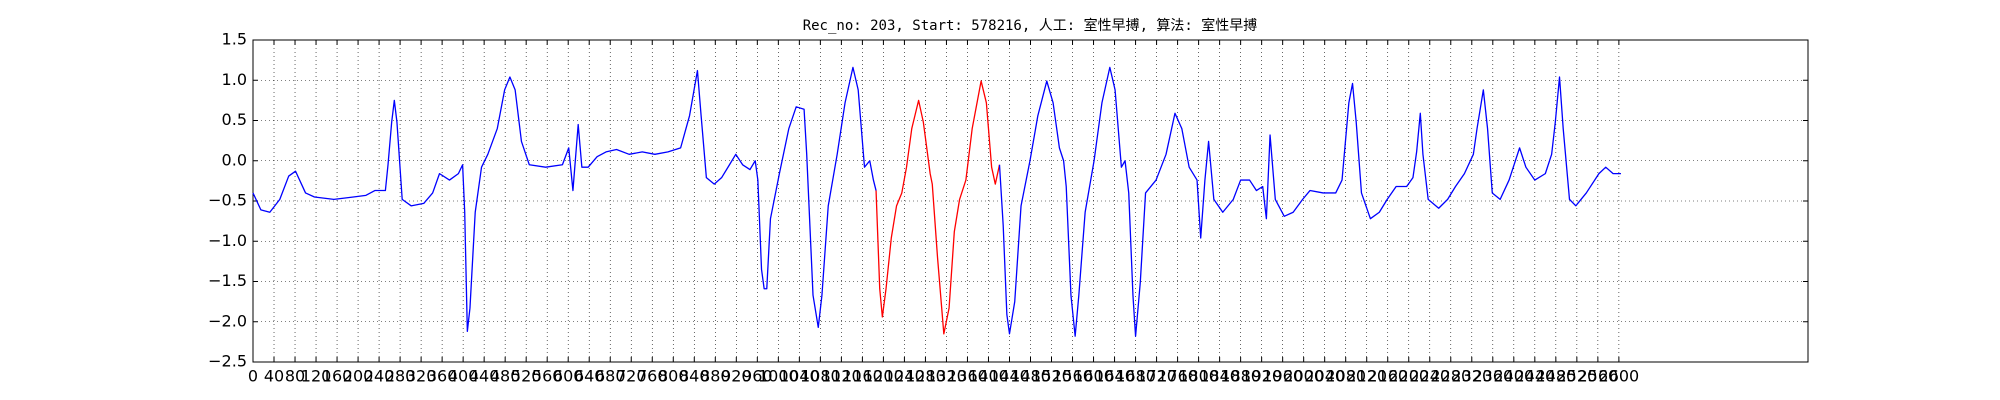 The height and width of the screenshot is (400, 2000). Describe the element at coordinates (421, 376) in the screenshot. I see `x-tick-label: 320` at that location.